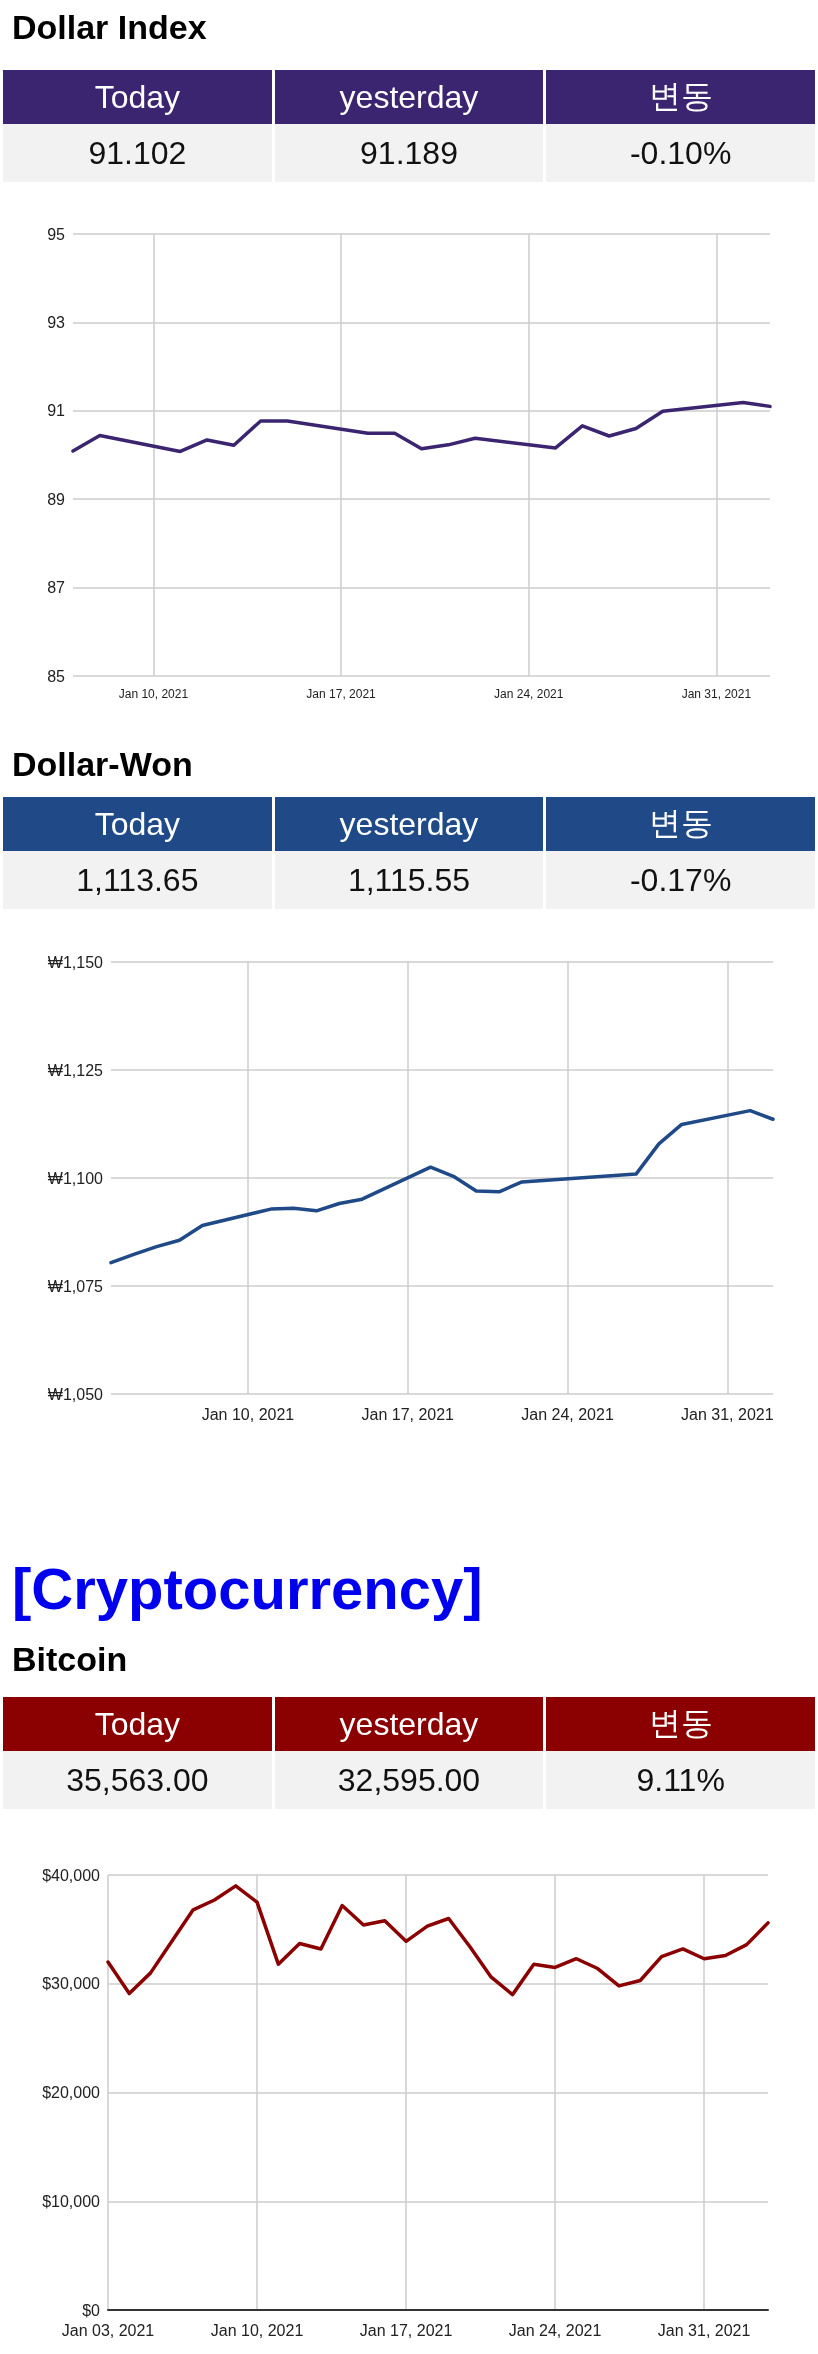 The height and width of the screenshot is (2354, 818). What do you see at coordinates (71, 2201) in the screenshot?
I see `y-tick-label: $10,000` at bounding box center [71, 2201].